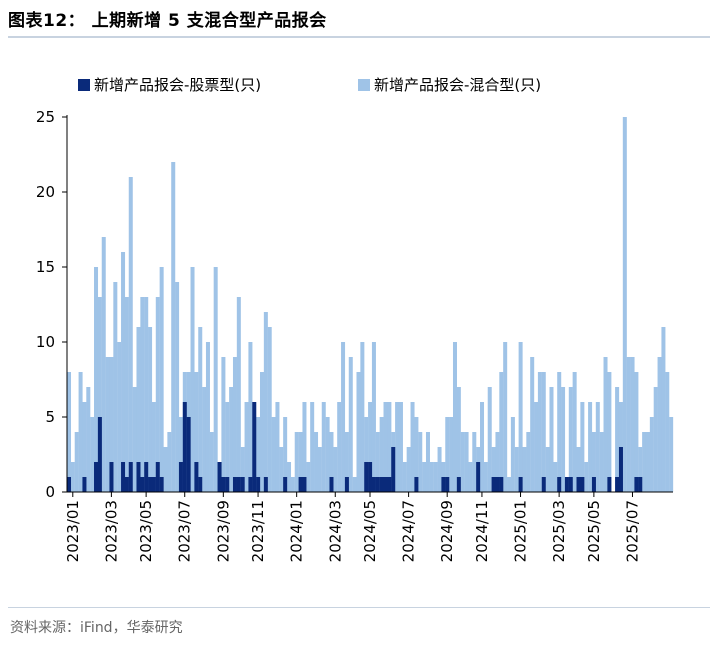 The height and width of the screenshot is (647, 720). Describe the element at coordinates (167, 21) in the screenshot. I see `chart-title: 图表12： 上期新增 5 支混合型产品报会` at that location.